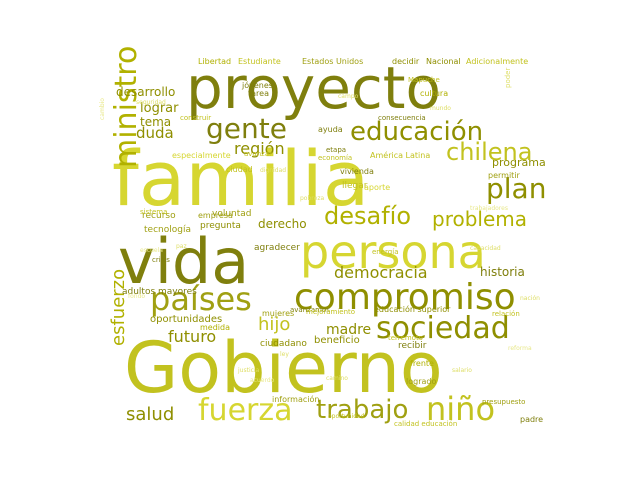 The width and height of the screenshot is (640, 480). I want to click on word: avanzamos, so click(310, 310).